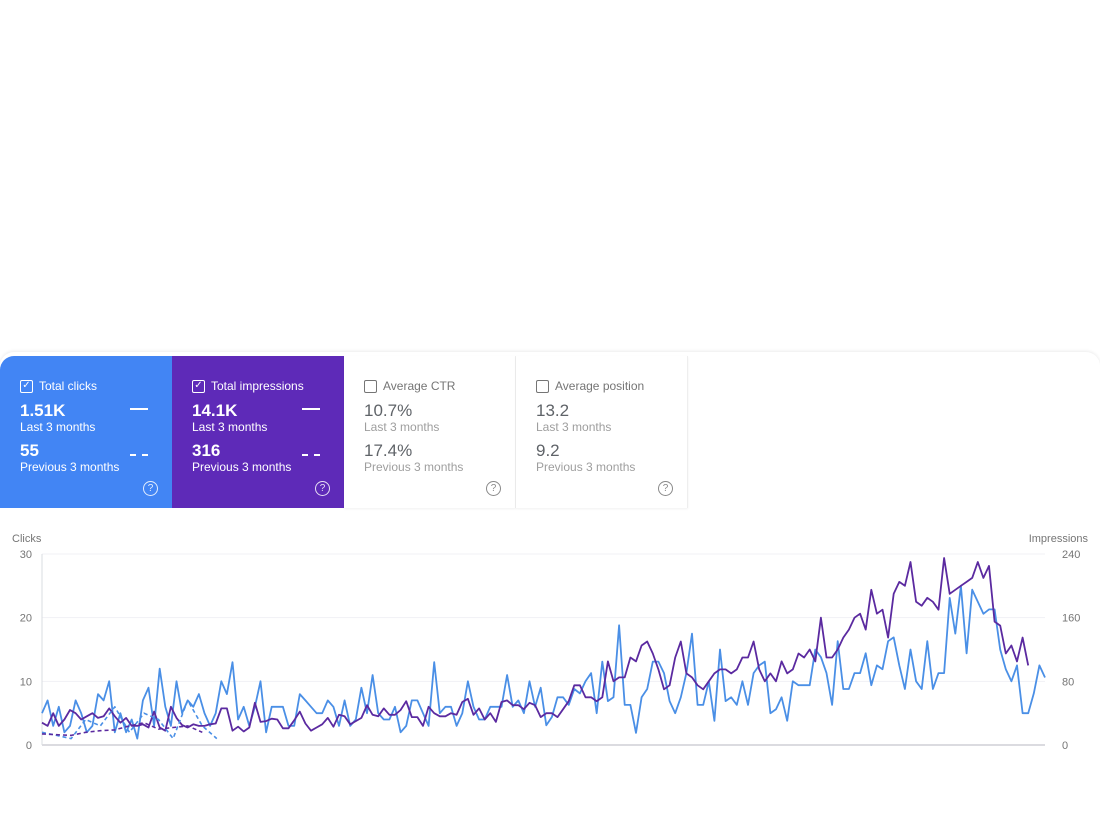 The width and height of the screenshot is (1100, 825). What do you see at coordinates (26, 555) in the screenshot?
I see `left-tick-label: 30` at bounding box center [26, 555].